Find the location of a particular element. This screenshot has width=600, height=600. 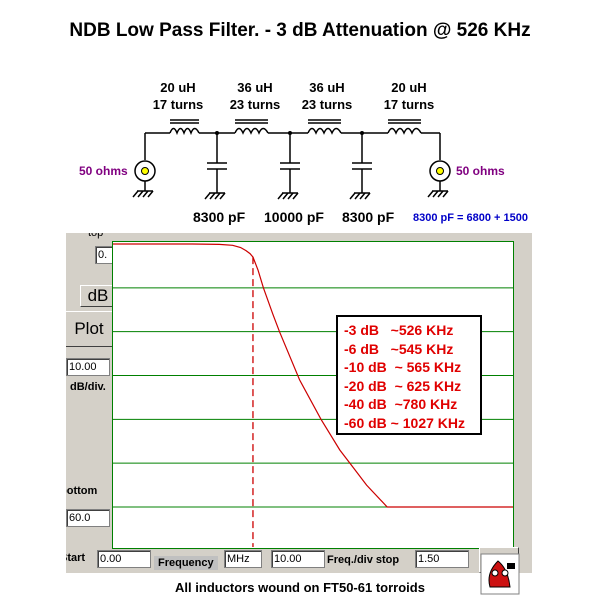

capacitor-3-label: 8300 pF is located at coordinates (368, 217).